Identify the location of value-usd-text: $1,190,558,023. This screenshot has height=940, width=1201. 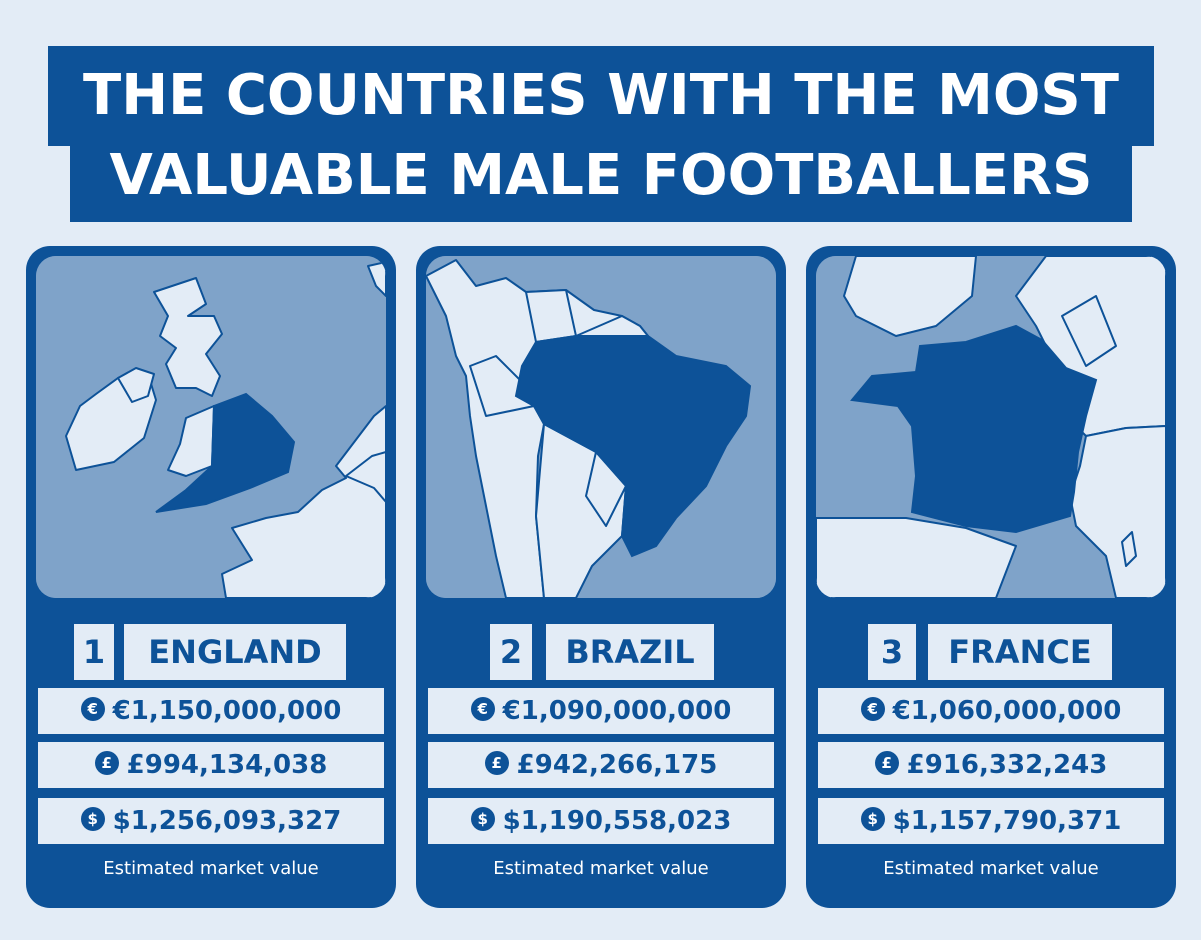
(617, 821).